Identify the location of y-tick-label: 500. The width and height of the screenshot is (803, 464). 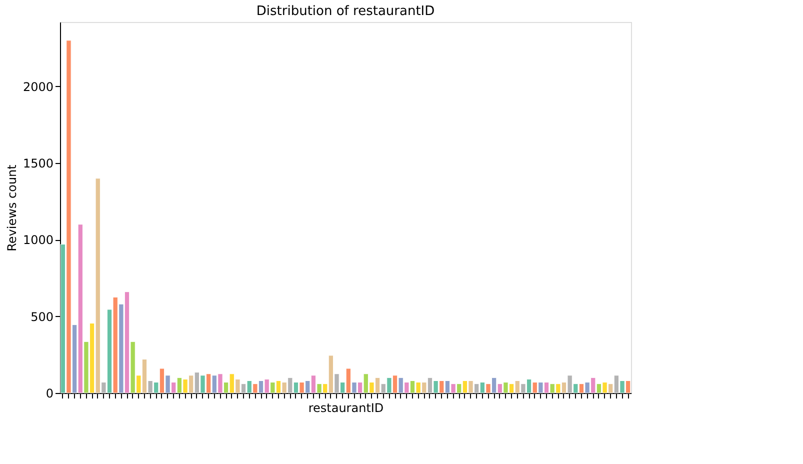
(42, 317).